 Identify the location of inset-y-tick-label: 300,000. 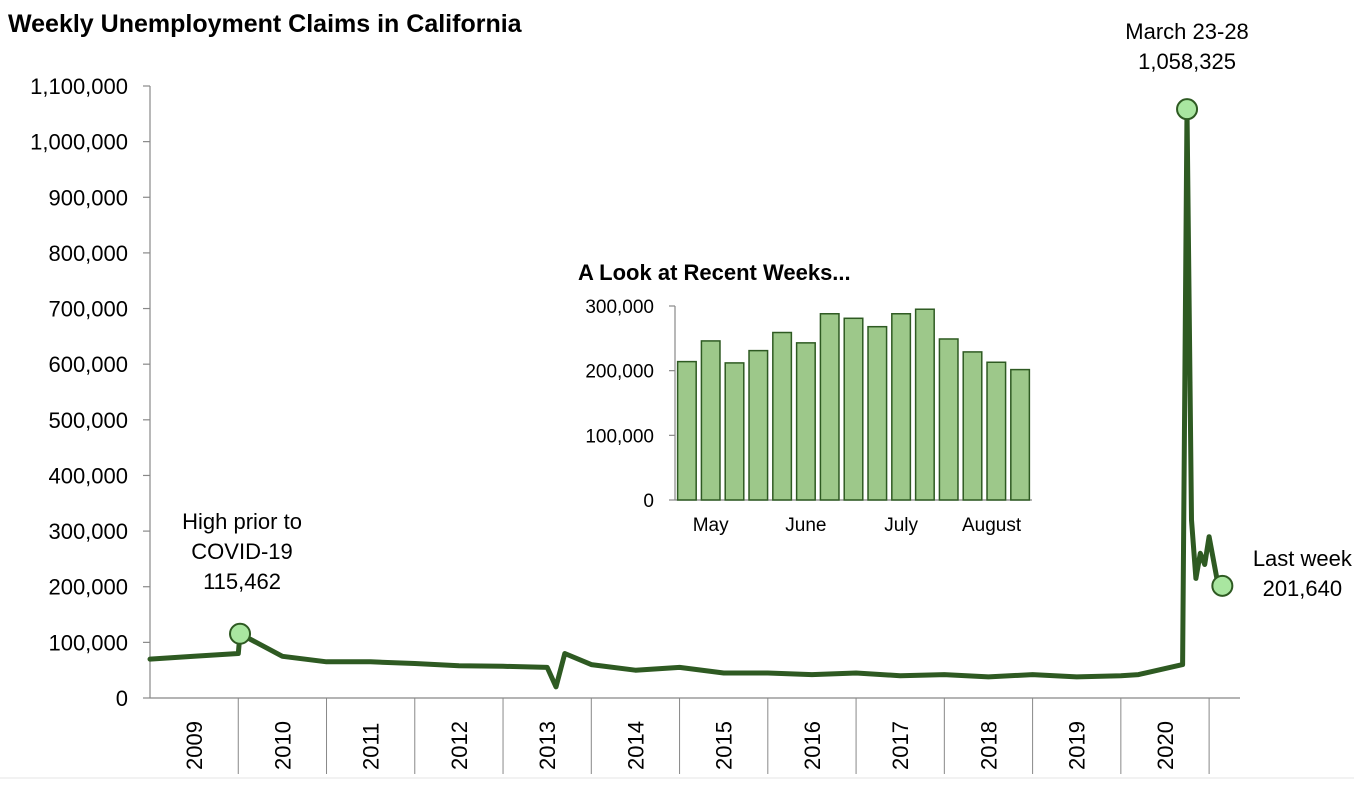
(619, 307).